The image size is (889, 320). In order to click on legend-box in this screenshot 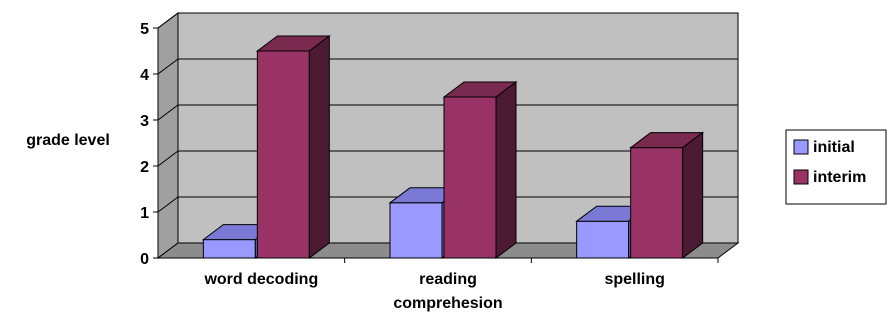, I will do `click(836, 167)`.